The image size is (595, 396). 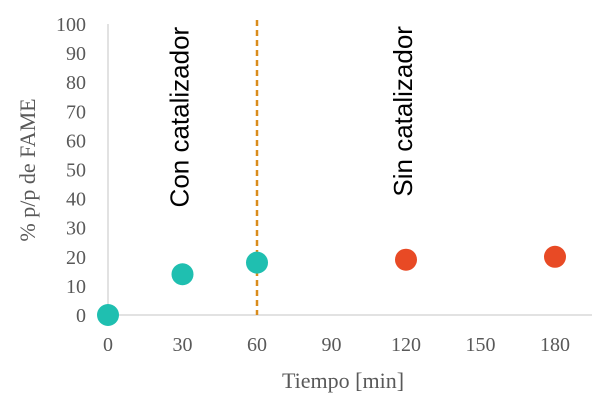 I want to click on y-tick-labels: 0 10 20 30 40 50 60 70 80 90 100, so click(x=71, y=170).